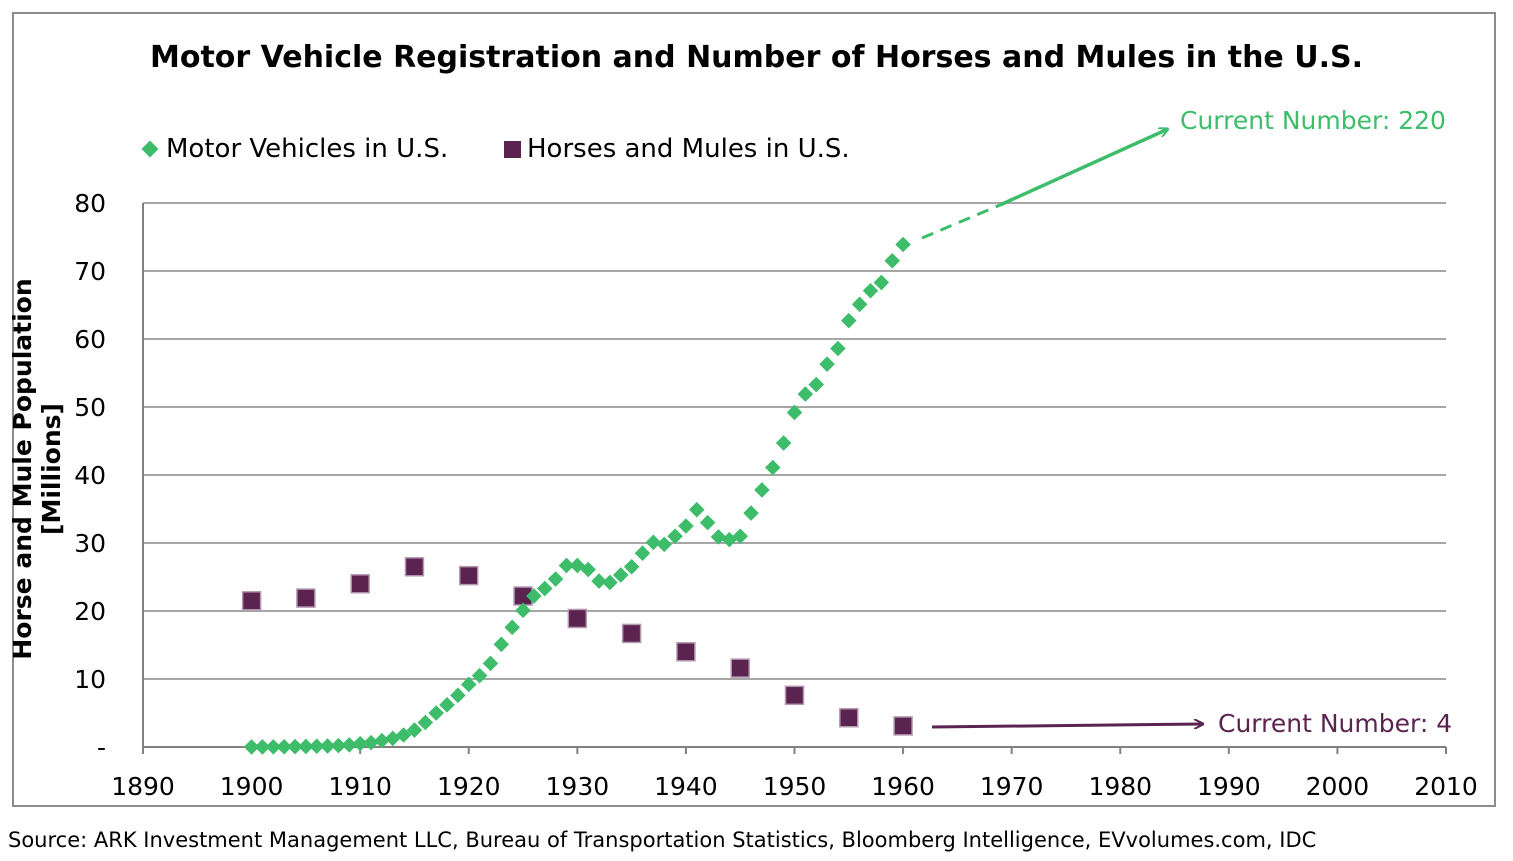  What do you see at coordinates (1446, 786) in the screenshot?
I see `x-tick-label: 2010` at bounding box center [1446, 786].